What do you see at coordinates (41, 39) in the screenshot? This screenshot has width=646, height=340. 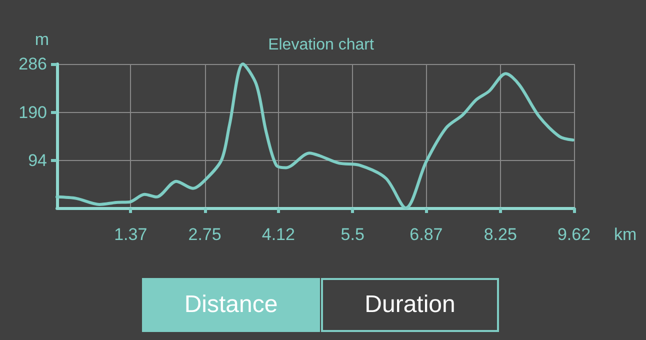 I see `y-axis-title: m` at bounding box center [41, 39].